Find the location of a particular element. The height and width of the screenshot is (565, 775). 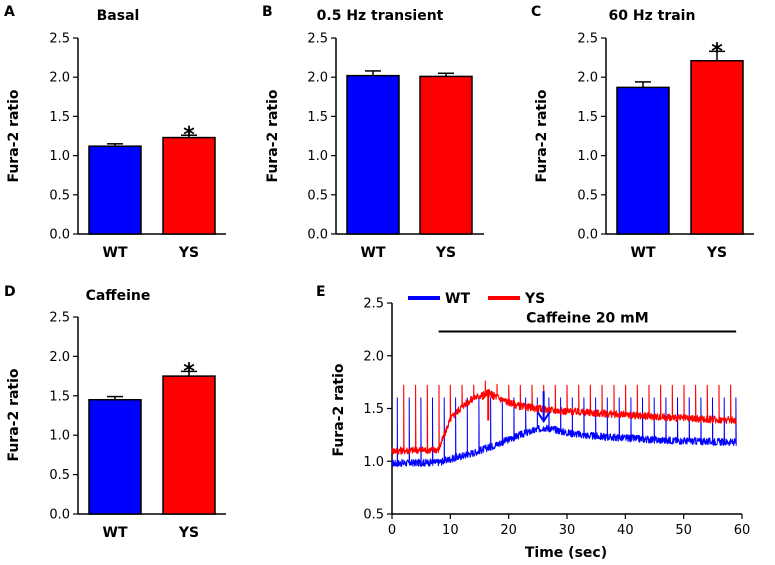

x-tick-label: 30 is located at coordinates (567, 530).